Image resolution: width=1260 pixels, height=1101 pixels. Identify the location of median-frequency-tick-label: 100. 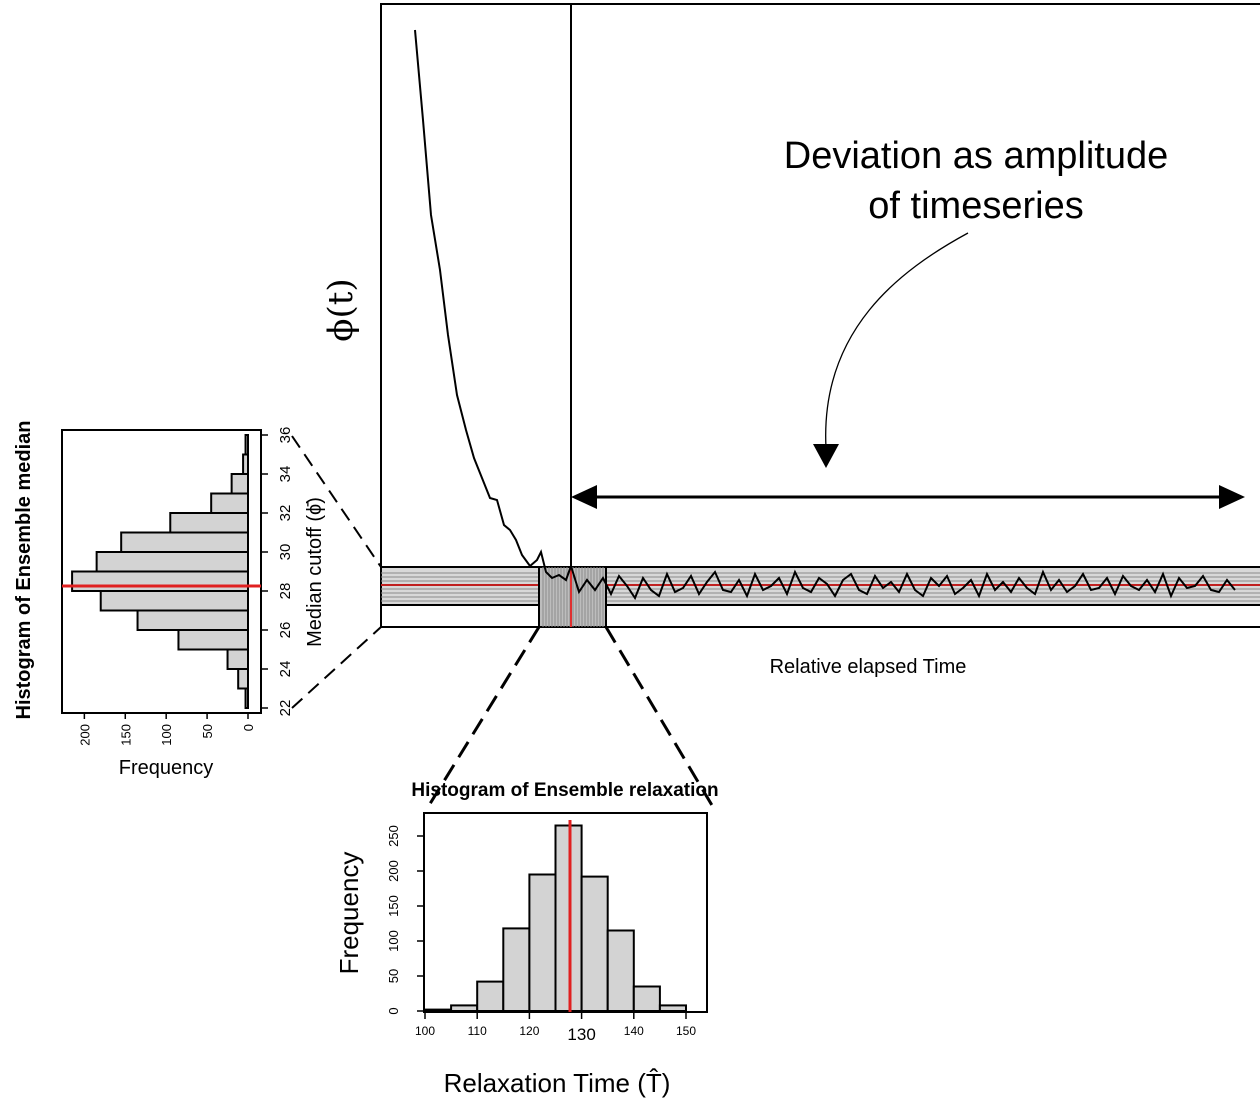
(166, 735).